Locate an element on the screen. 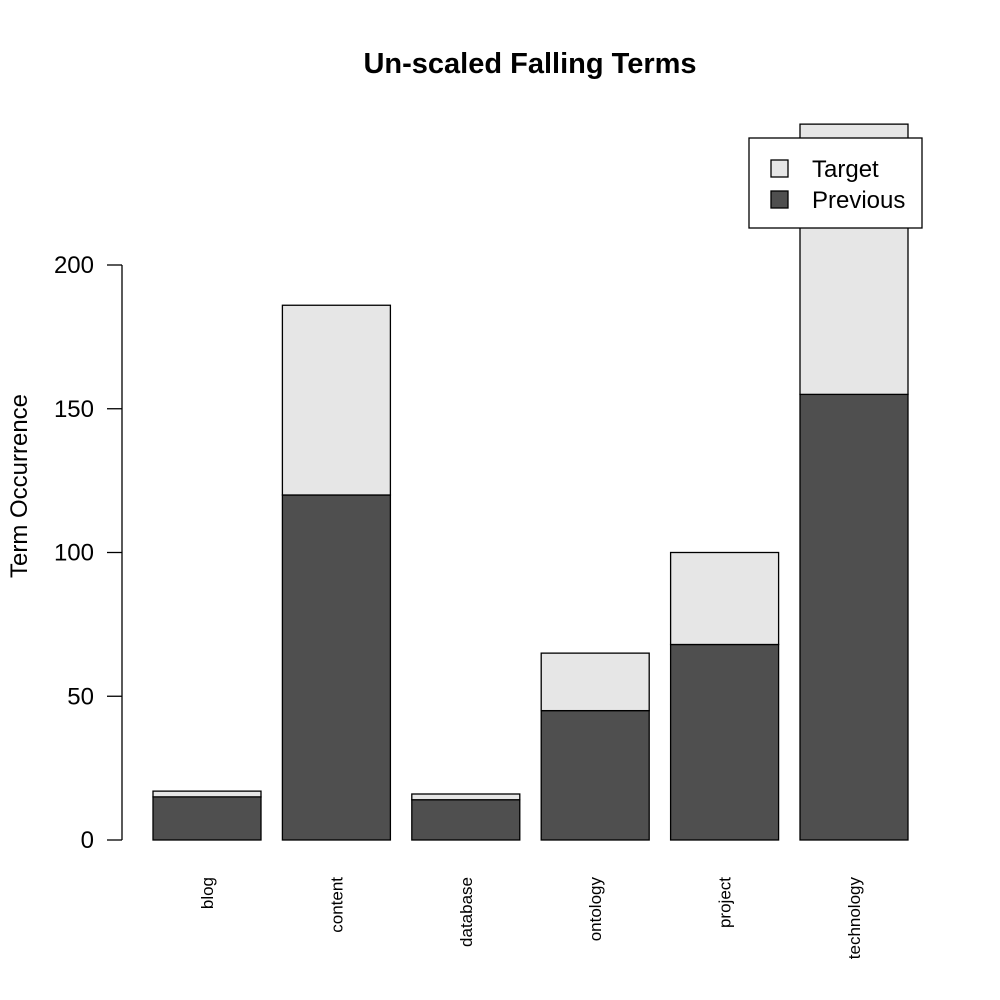 The width and height of the screenshot is (1000, 1000). bar-target-content is located at coordinates (336, 400).